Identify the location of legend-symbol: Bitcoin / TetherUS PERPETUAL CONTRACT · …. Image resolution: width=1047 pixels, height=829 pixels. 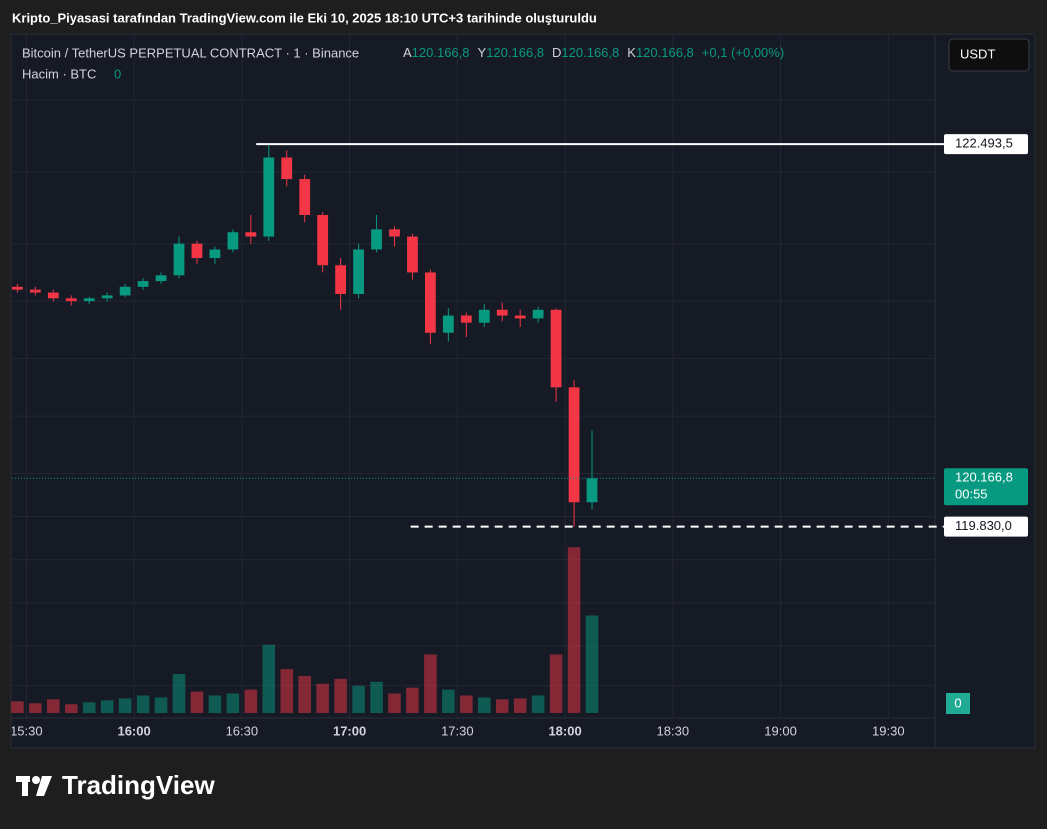
(190, 52).